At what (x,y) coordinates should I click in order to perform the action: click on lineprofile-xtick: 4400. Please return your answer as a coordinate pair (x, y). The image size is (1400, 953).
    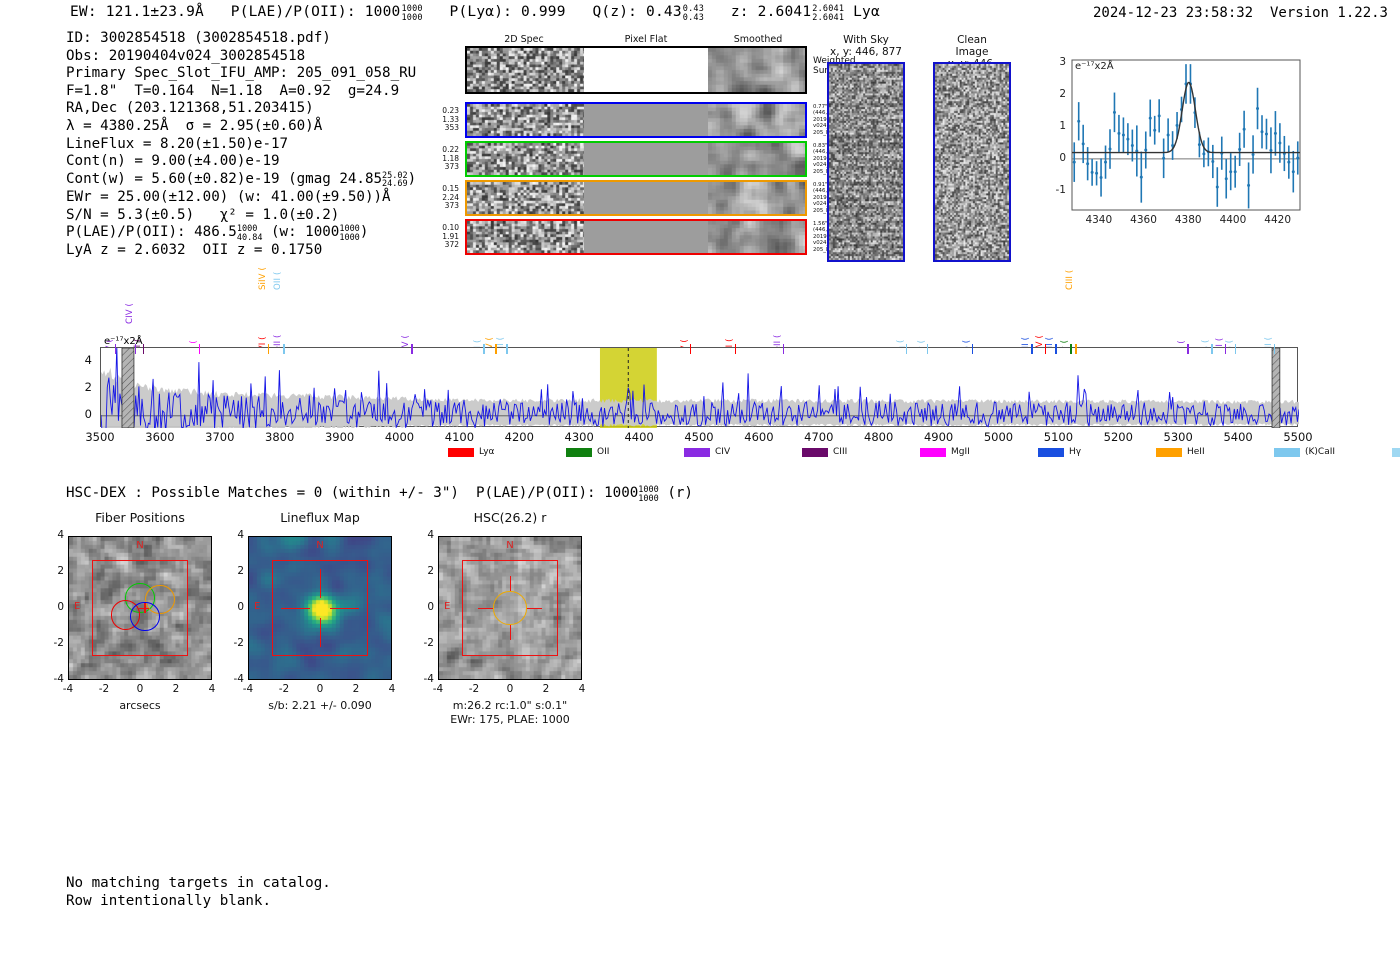
    Looking at the image, I should click on (1233, 220).